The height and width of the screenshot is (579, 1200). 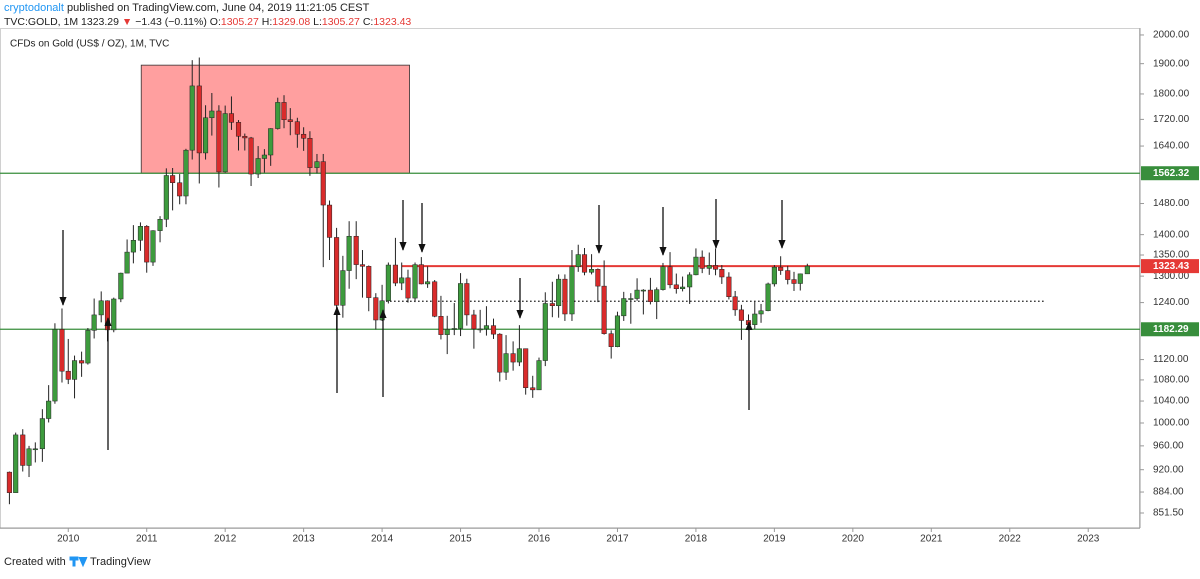 I want to click on y-tick-label: 1240.00, so click(x=1171, y=302).